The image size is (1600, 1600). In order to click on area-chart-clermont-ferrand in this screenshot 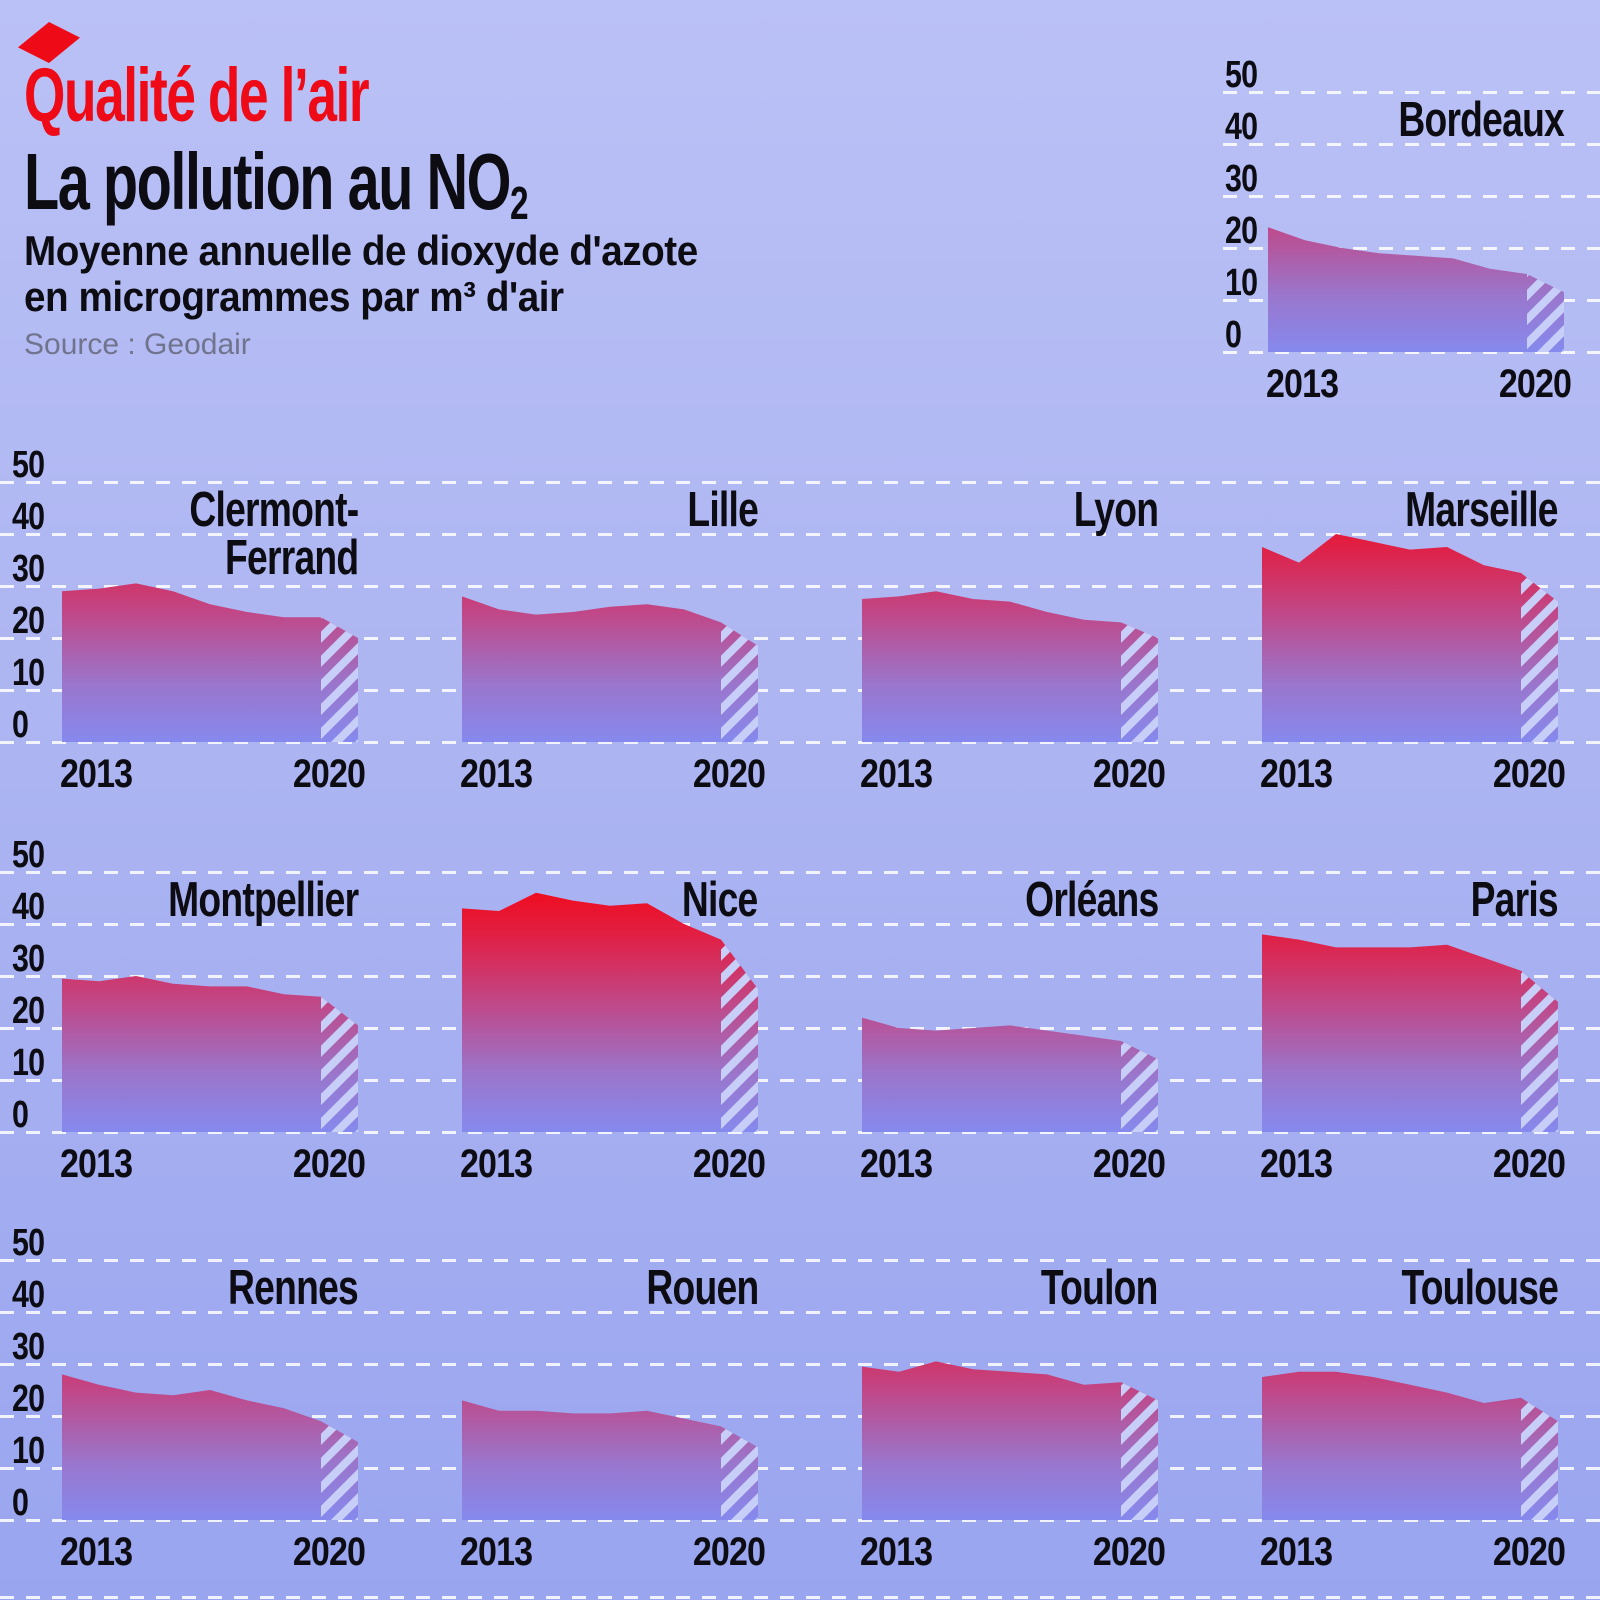, I will do `click(210, 662)`.